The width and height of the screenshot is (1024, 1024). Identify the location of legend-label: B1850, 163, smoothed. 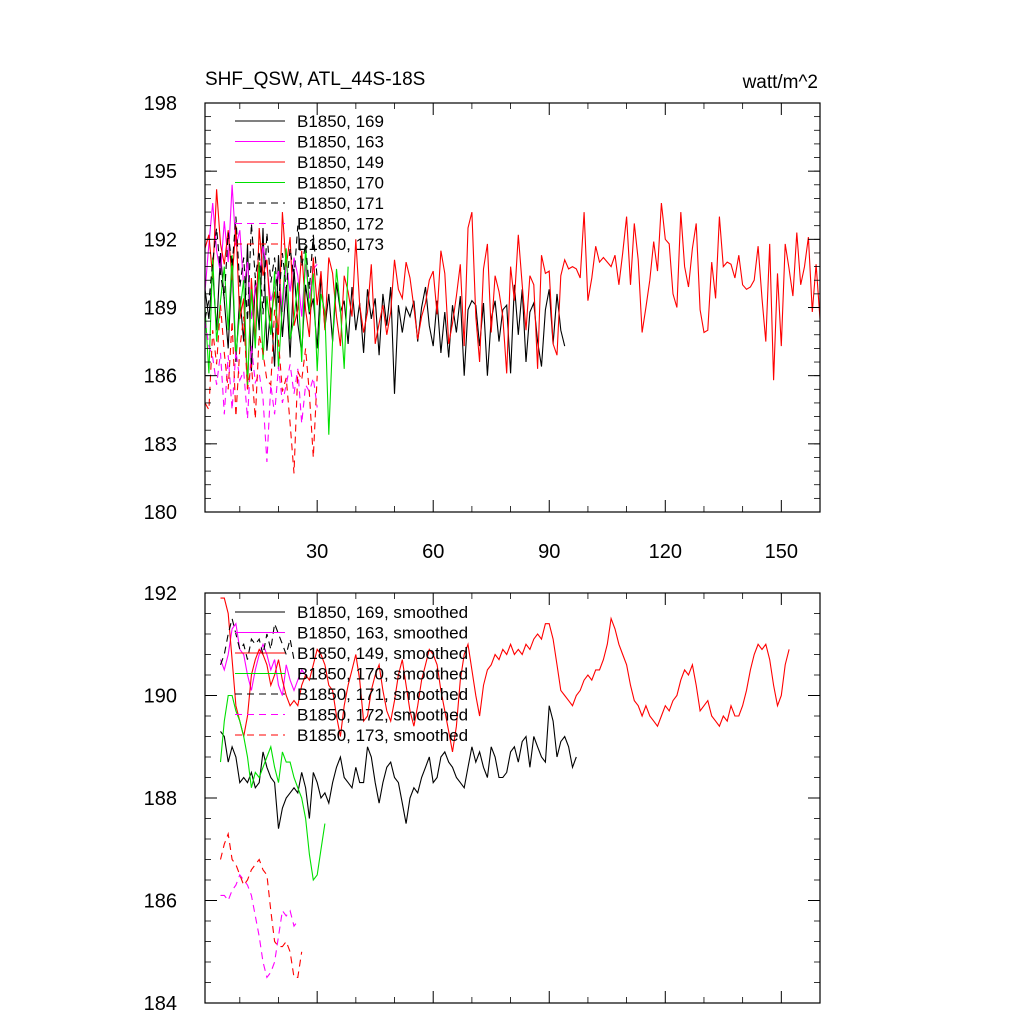
(382, 633).